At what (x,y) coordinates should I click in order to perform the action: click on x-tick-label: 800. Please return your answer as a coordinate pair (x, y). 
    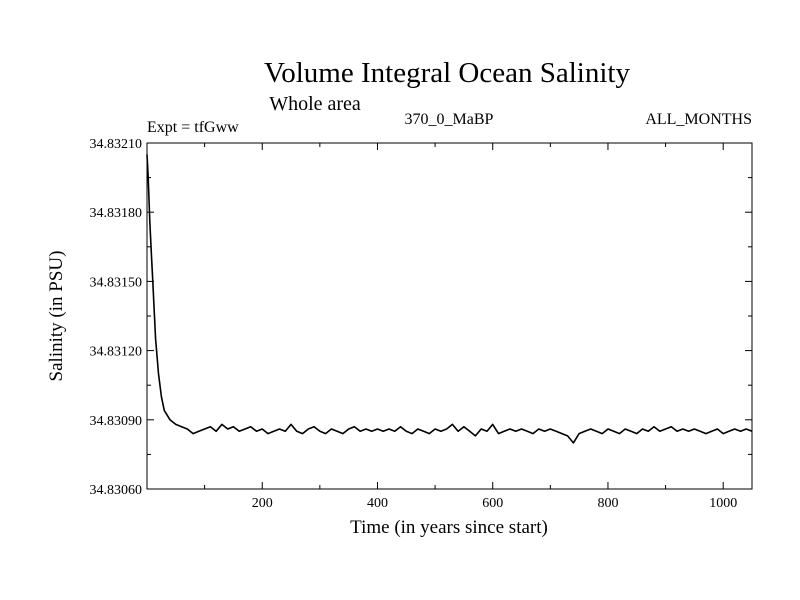
    Looking at the image, I should click on (607, 503).